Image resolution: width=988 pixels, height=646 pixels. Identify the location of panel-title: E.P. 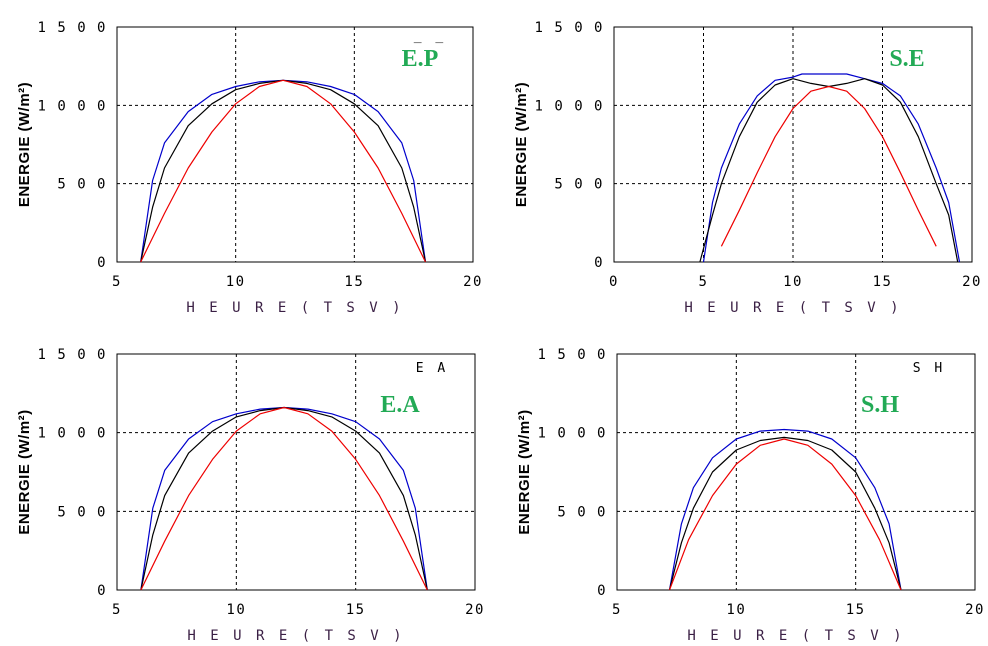
(420, 59).